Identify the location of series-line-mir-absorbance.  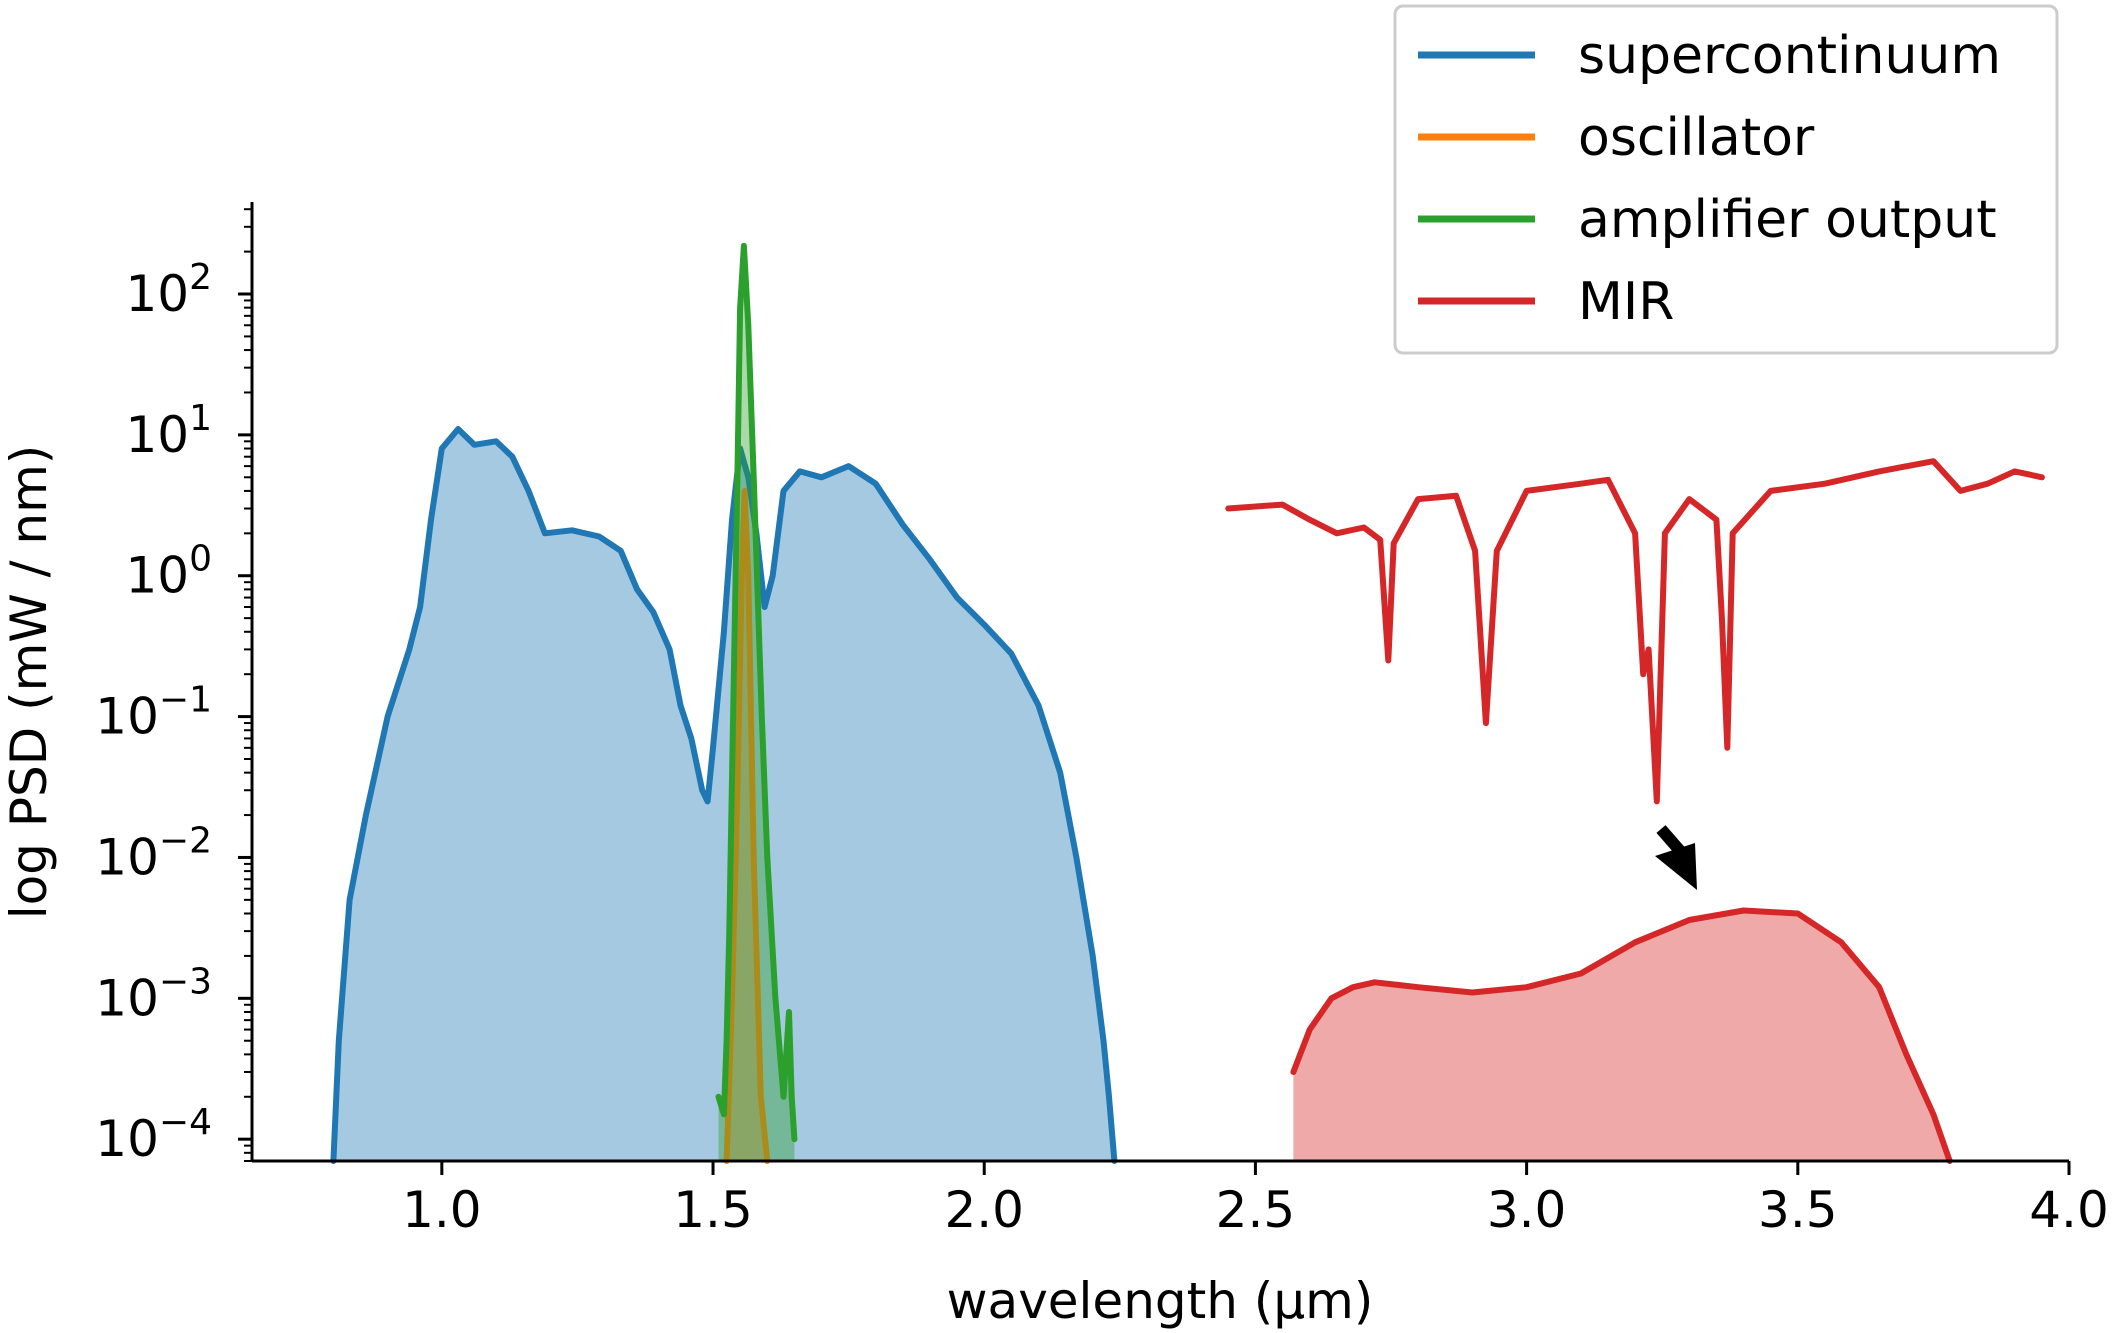
(1635, 631).